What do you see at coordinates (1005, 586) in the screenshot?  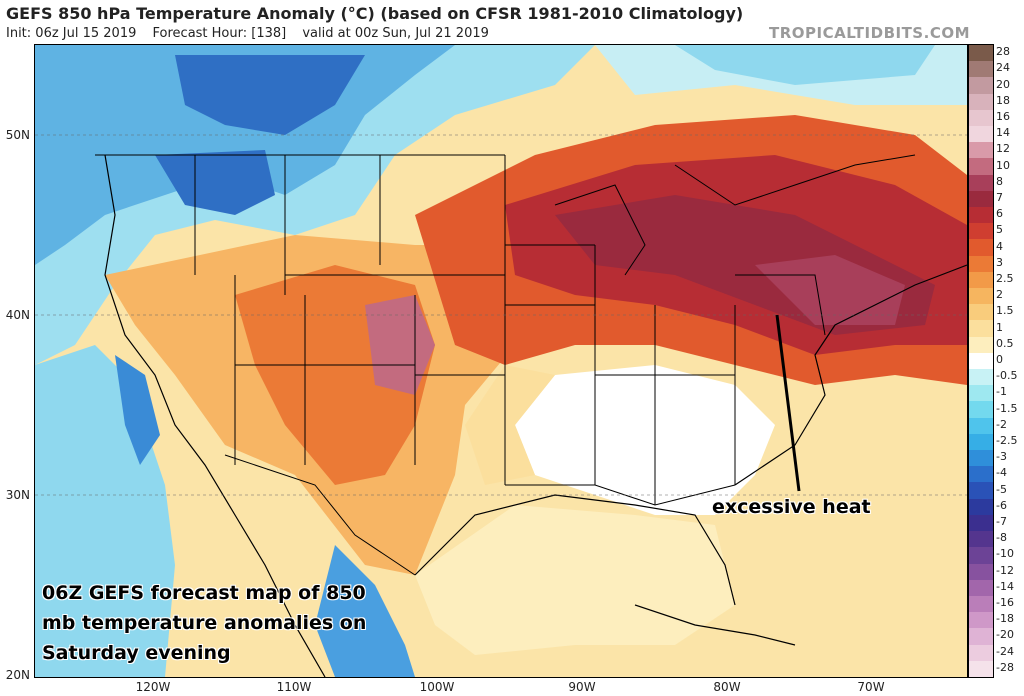 I see `colorbar-tick-label: -14` at bounding box center [1005, 586].